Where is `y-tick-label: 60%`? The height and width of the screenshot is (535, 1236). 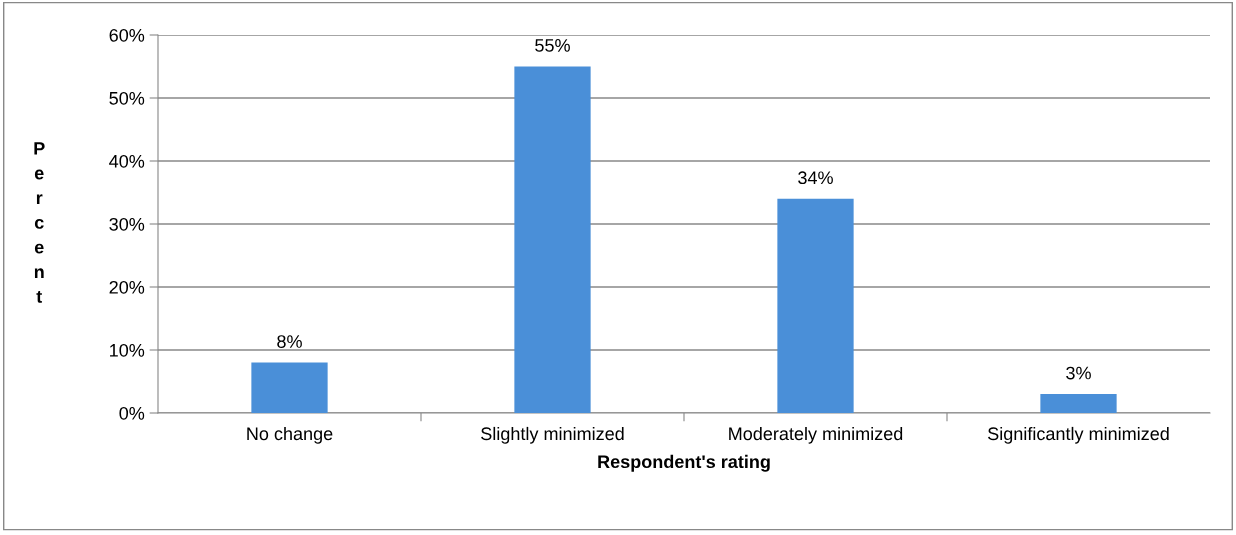
y-tick-label: 60% is located at coordinates (127, 35).